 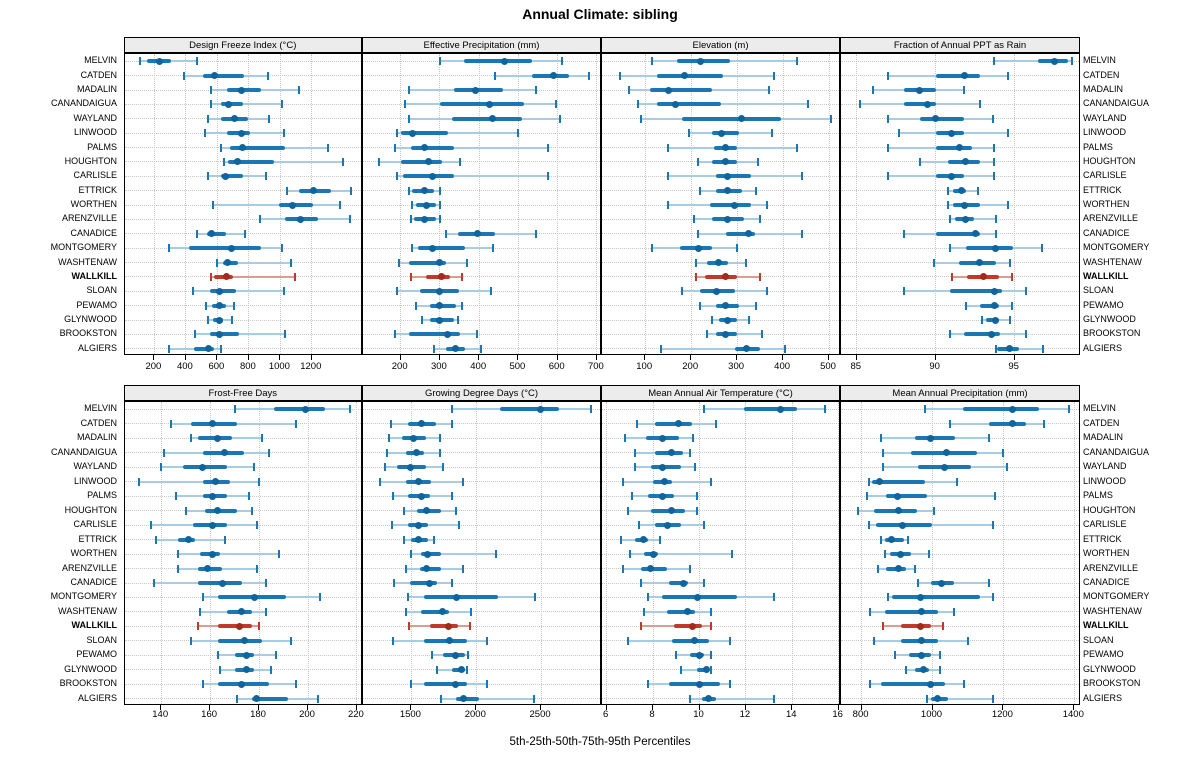 What do you see at coordinates (311, 366) in the screenshot?
I see `axis-tick-label: 1200` at bounding box center [311, 366].